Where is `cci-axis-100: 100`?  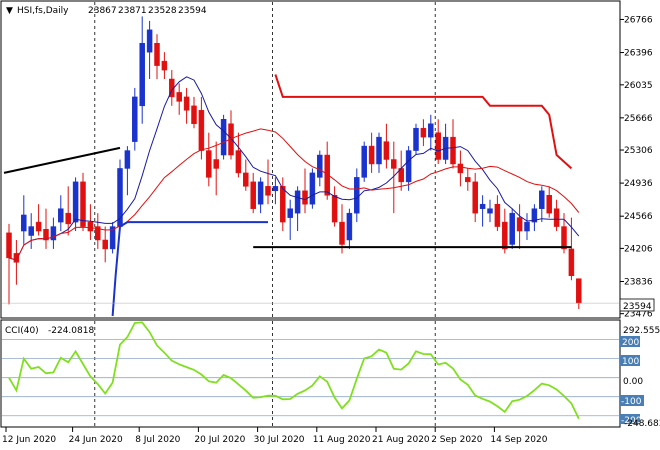
cci-axis-100: 100 is located at coordinates (630, 362).